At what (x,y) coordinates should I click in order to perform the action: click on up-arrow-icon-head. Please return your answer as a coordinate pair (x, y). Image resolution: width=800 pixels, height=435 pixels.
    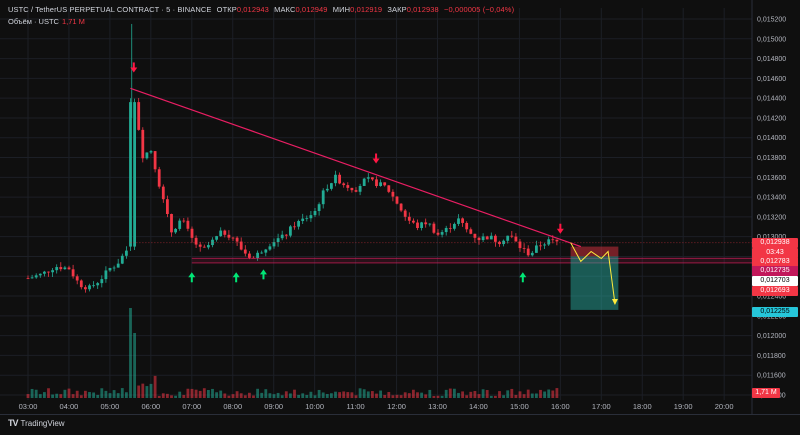
    Looking at the image, I should click on (523, 275).